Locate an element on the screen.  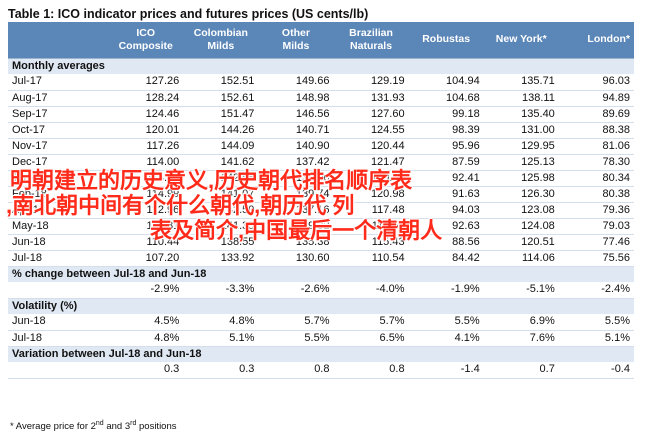
table-cell: 81.06 is located at coordinates (596, 146).